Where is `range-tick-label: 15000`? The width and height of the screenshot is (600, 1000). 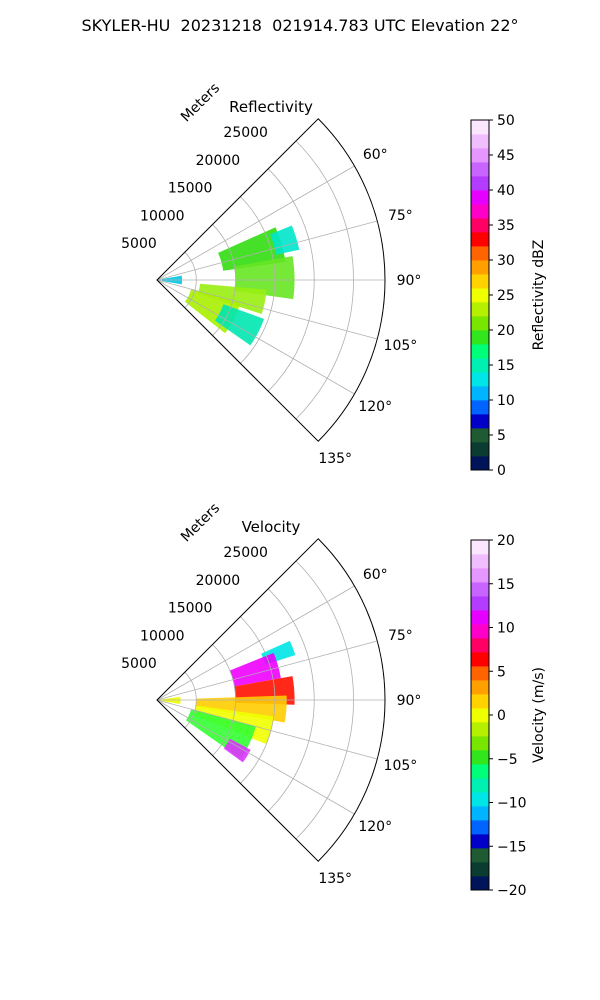
range-tick-label: 15000 is located at coordinates (190, 189).